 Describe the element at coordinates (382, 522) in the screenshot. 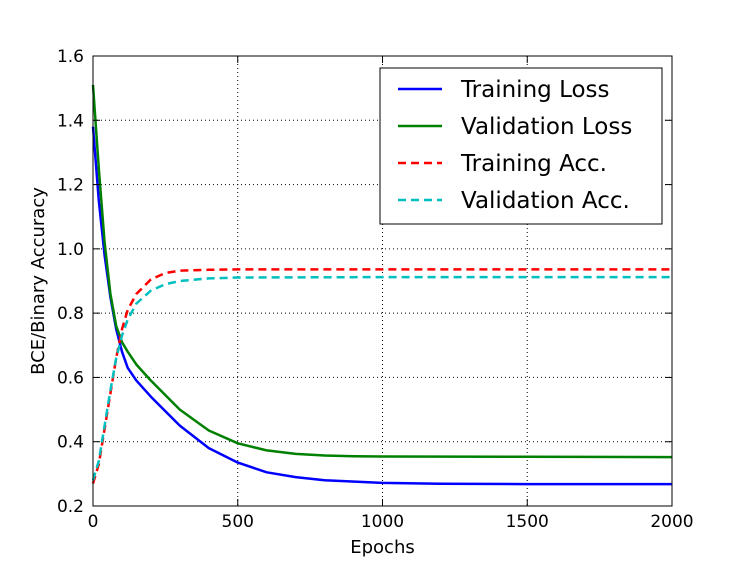

I see `x-tick-label: 1000` at that location.